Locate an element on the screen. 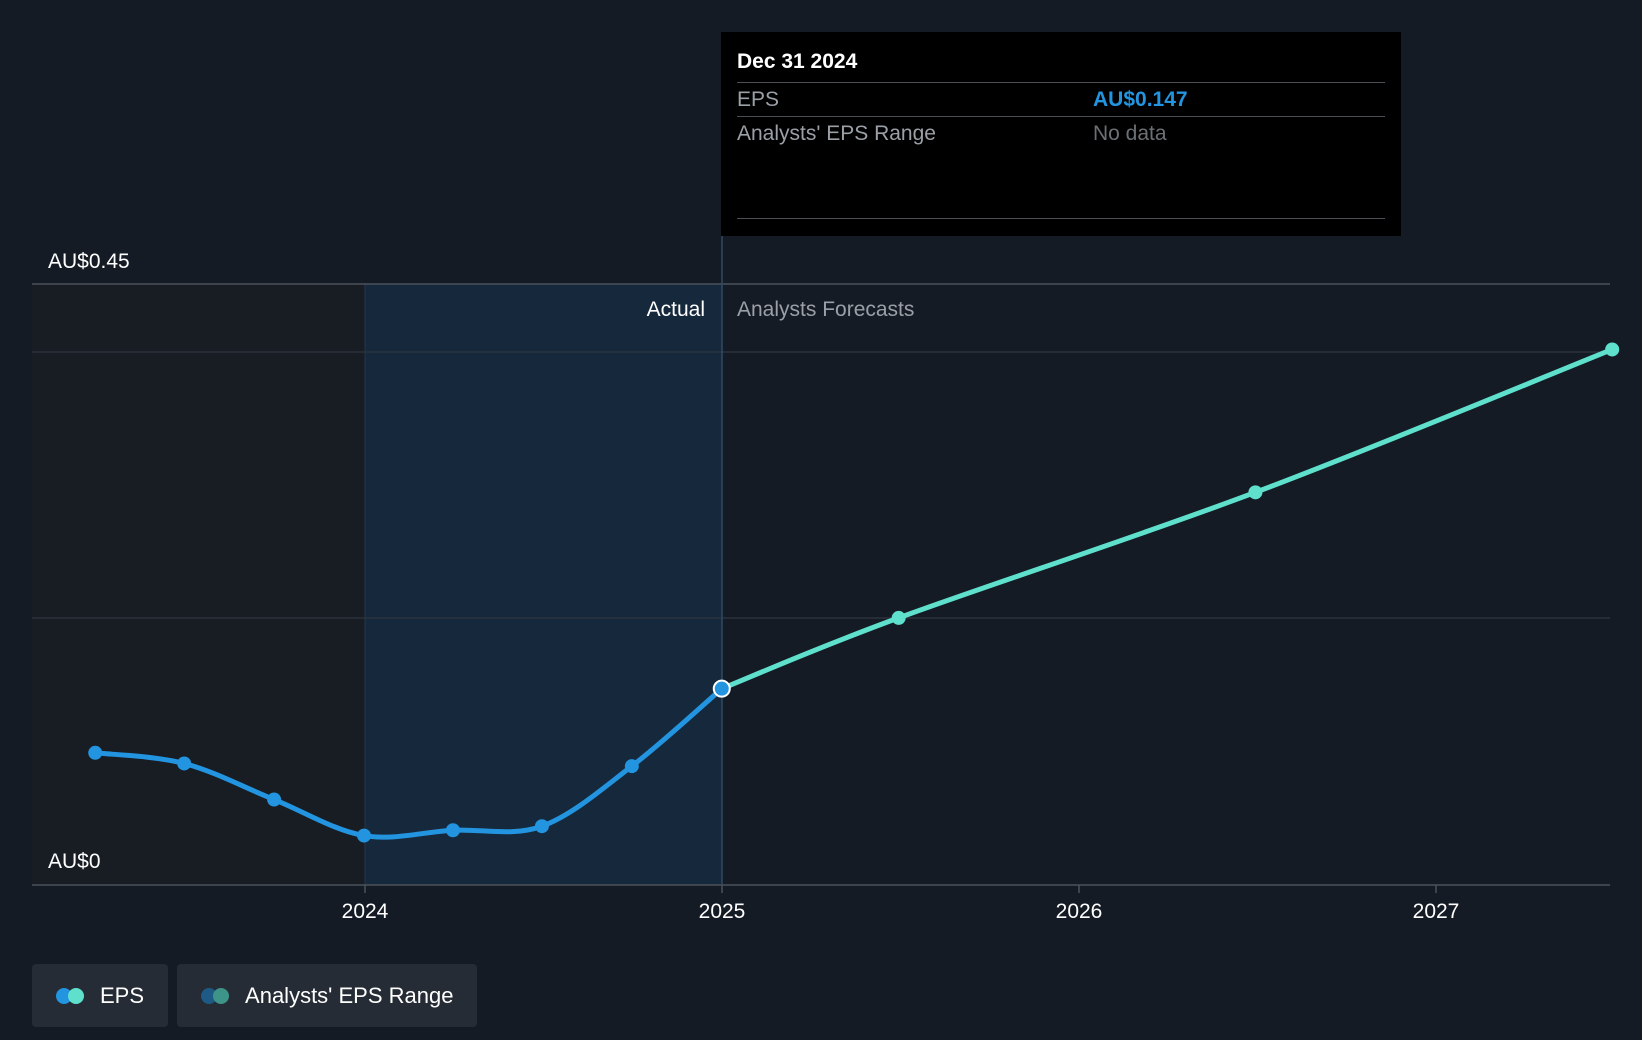  legend-eps-button: EPS is located at coordinates (100, 995).